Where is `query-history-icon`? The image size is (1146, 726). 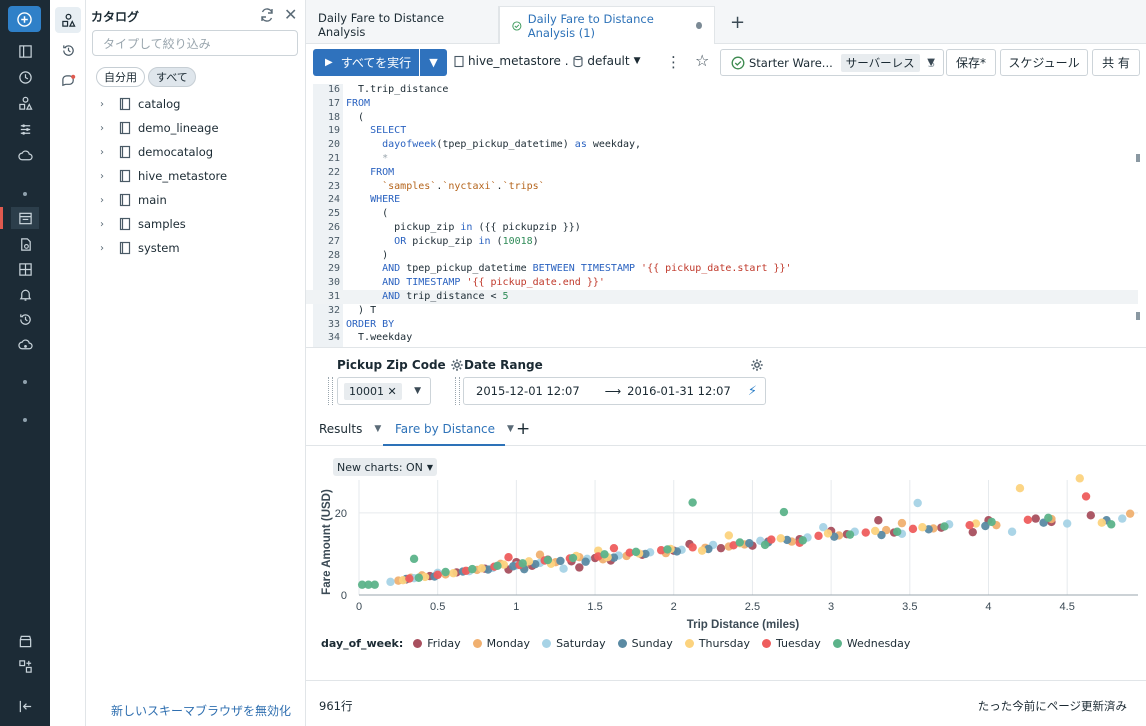 query-history-icon is located at coordinates (25, 319).